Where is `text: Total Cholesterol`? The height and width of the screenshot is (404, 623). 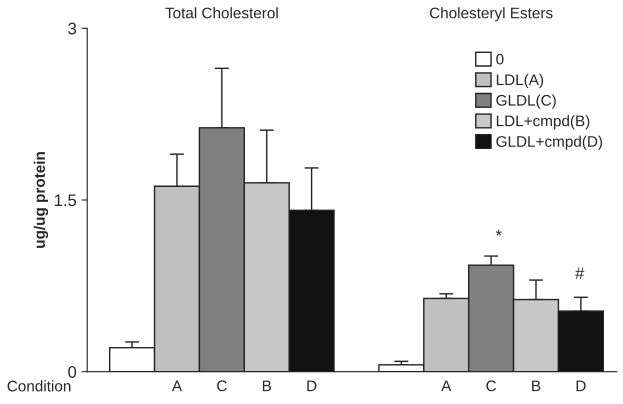 text: Total Cholesterol is located at coordinates (221, 12).